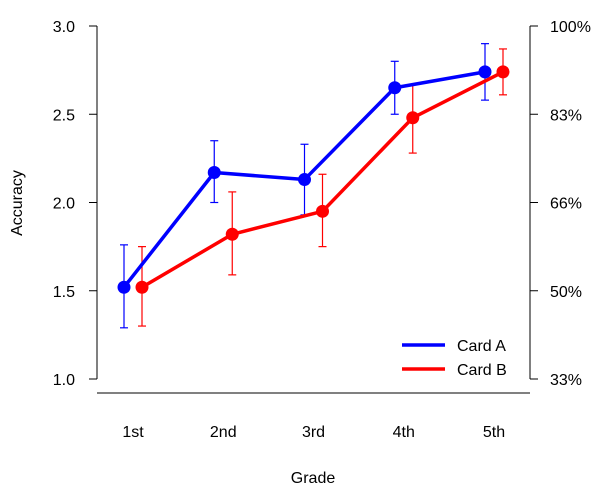 The width and height of the screenshot is (603, 488). I want to click on legend-label: Card A, so click(481, 346).